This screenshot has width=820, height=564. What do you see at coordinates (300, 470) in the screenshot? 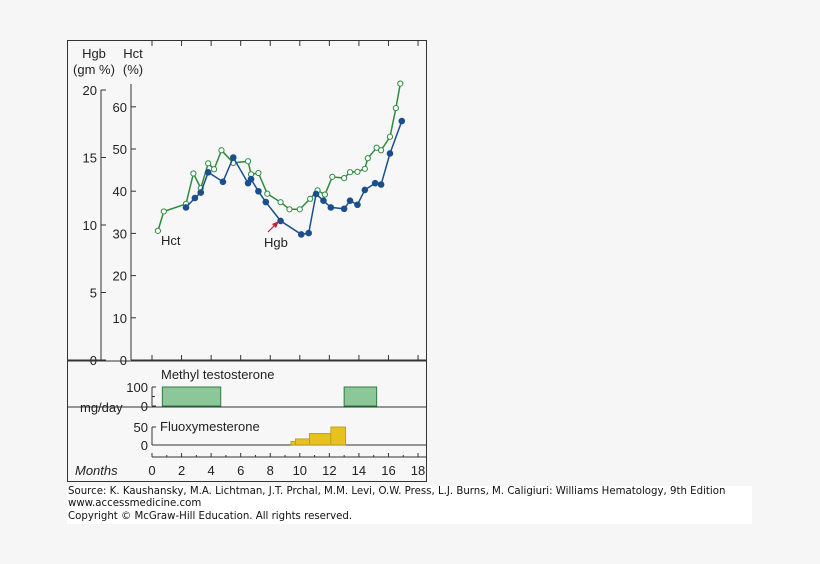
I see `months-tick-label: 10` at bounding box center [300, 470].